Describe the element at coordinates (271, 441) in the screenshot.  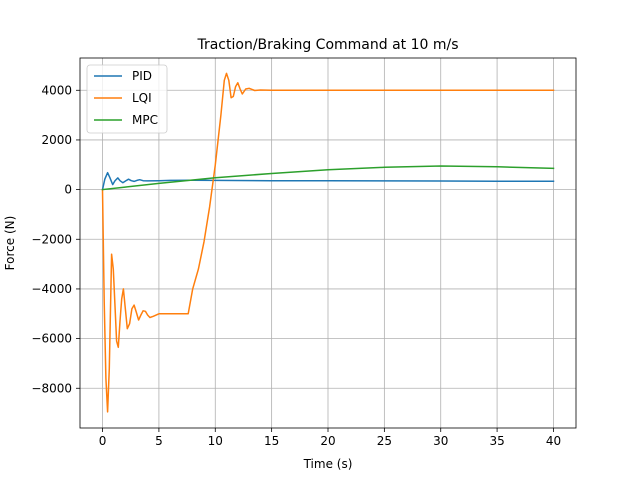
I see `x-tick-label: 15` at that location.